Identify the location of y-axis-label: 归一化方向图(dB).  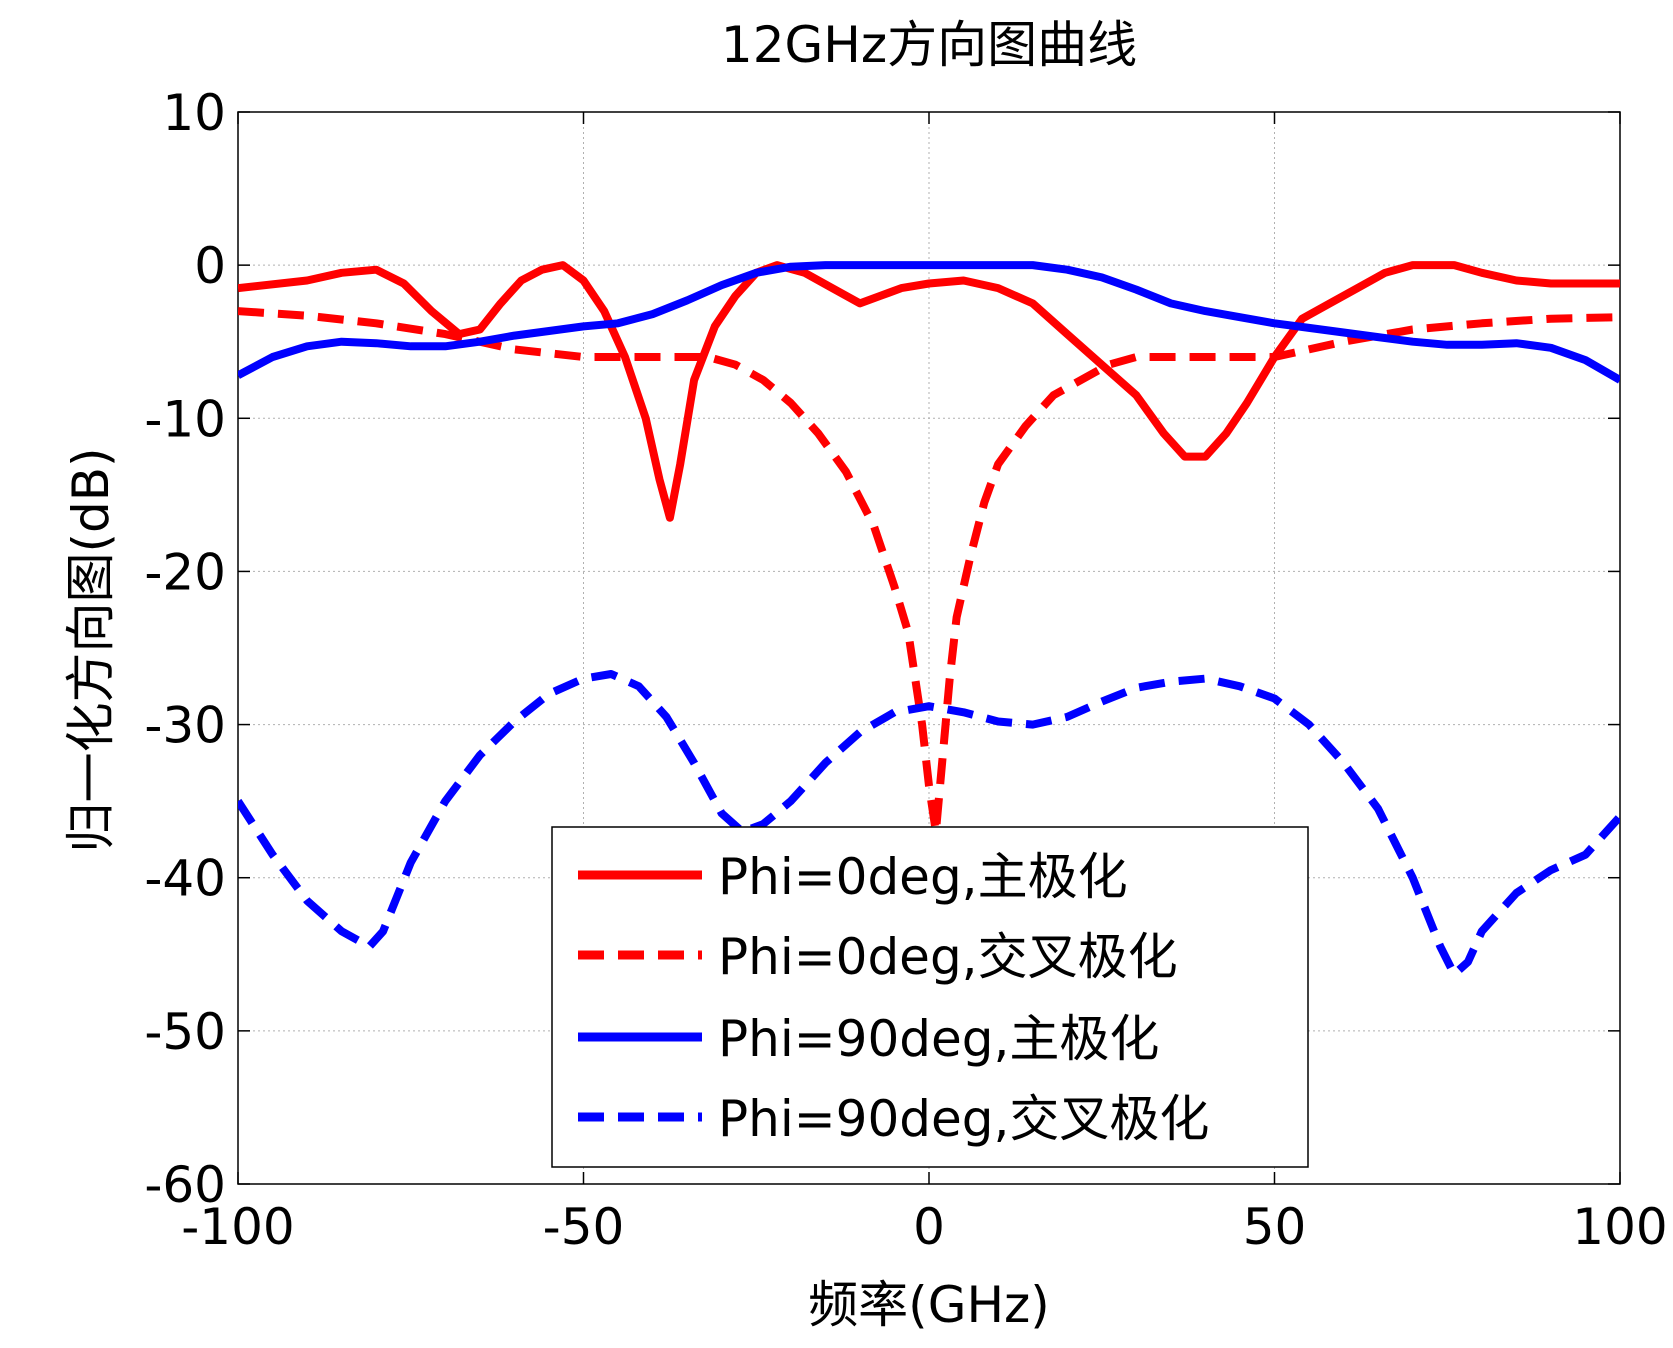
(91, 649).